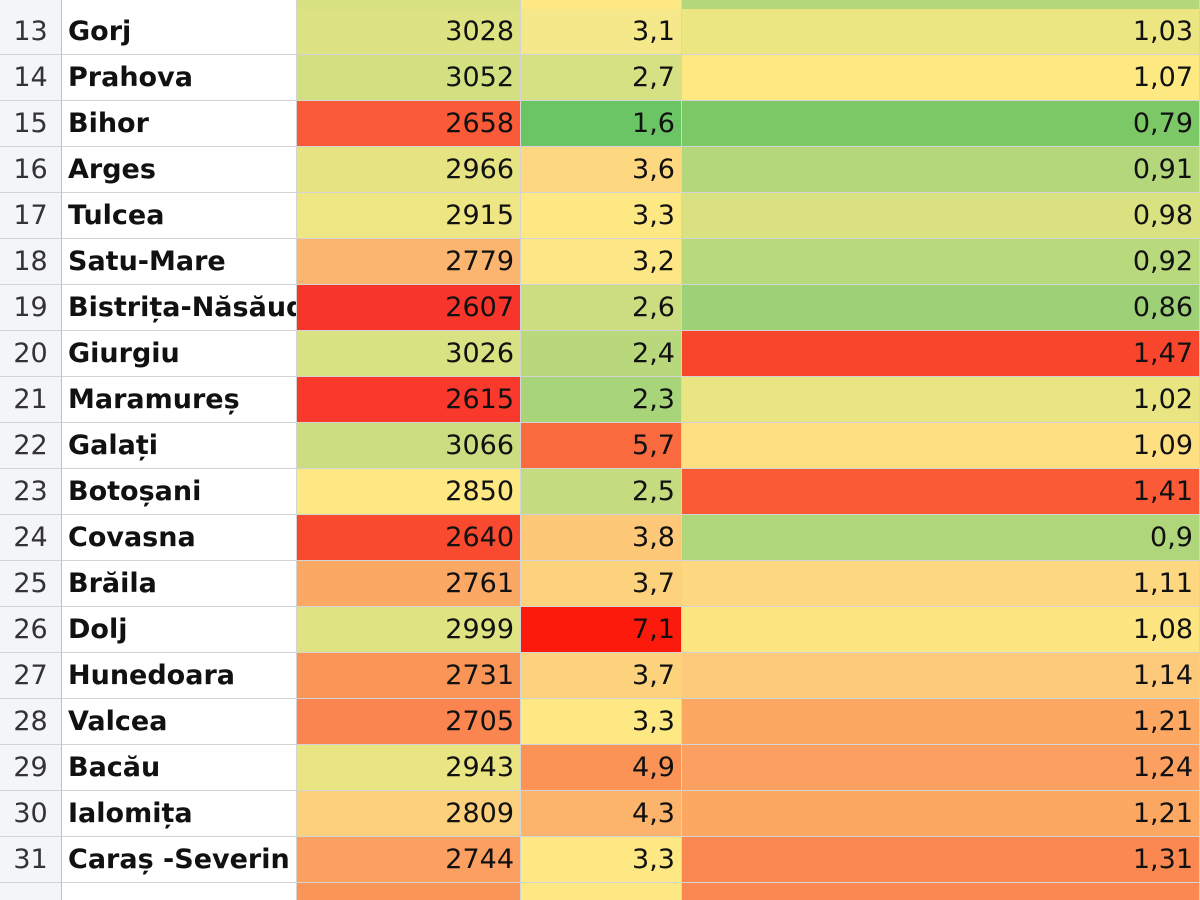  I want to click on value-cell: 2850, so click(409, 492).